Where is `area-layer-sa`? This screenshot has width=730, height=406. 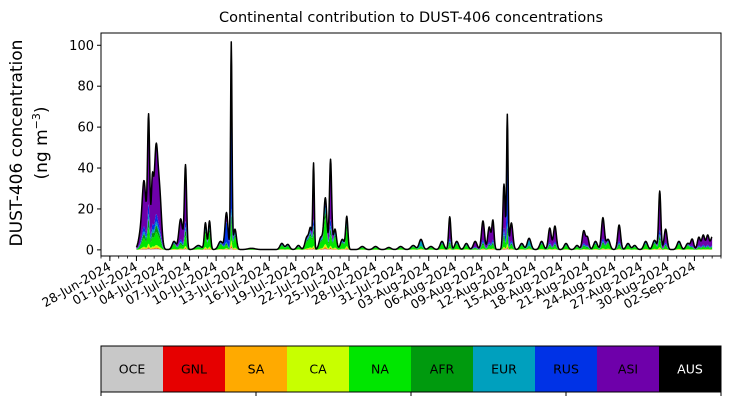
area-layer-sa is located at coordinates (424, 247).